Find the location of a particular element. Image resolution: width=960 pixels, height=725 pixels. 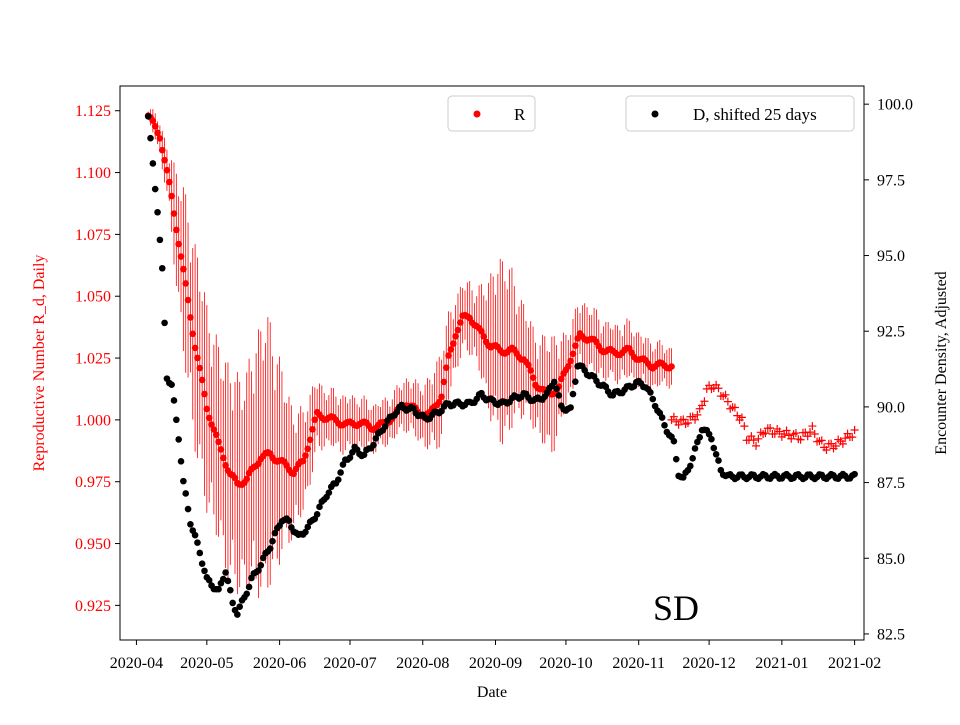

x-axis-title: Date is located at coordinates (492, 692).